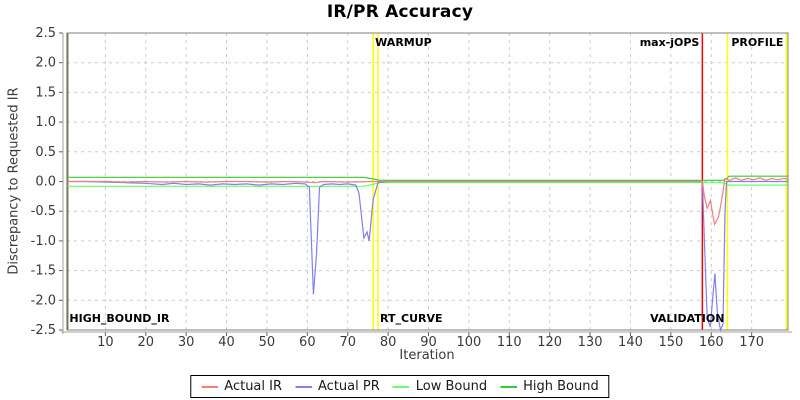 Image resolution: width=800 pixels, height=400 pixels. Describe the element at coordinates (427, 355) in the screenshot. I see `x-axis-title: Iteration` at that location.